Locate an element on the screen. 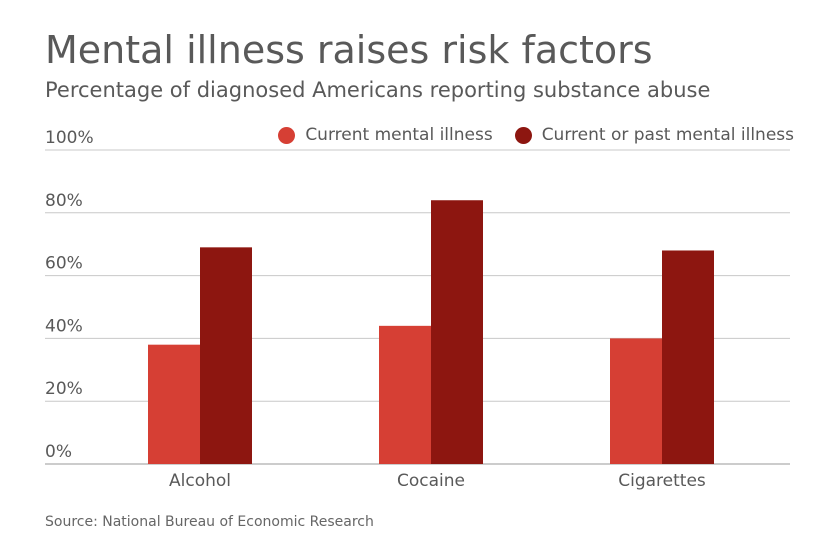  legend-swatch-current-or-past is located at coordinates (523, 135).